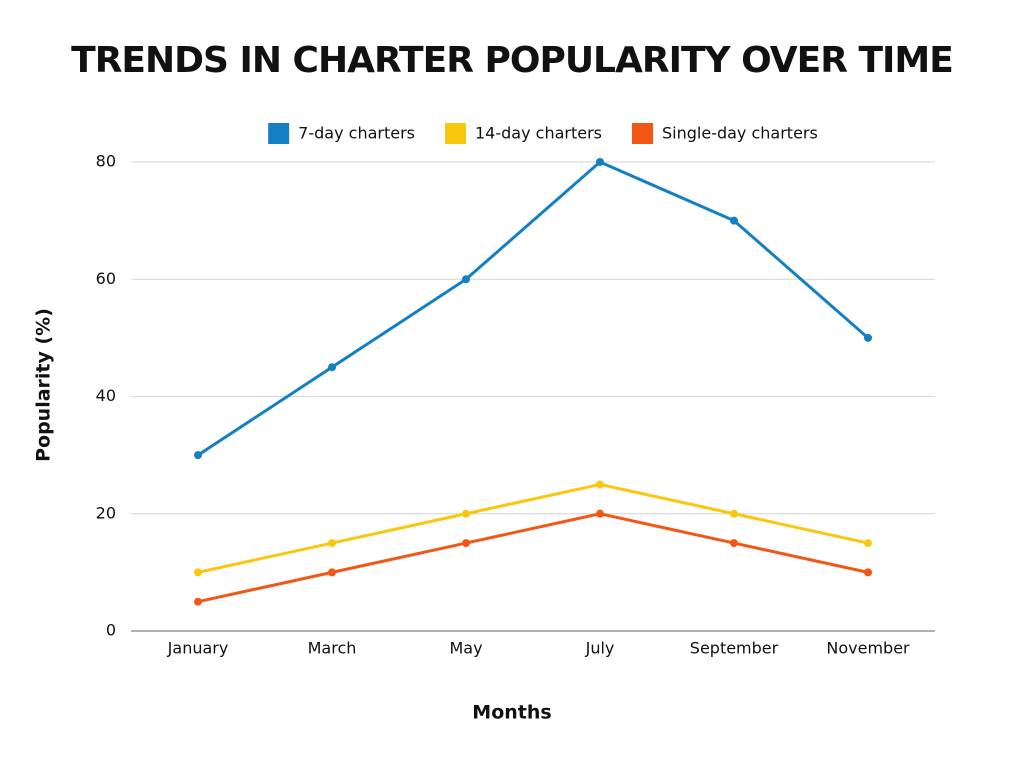 The height and width of the screenshot is (768, 1024). What do you see at coordinates (511, 713) in the screenshot?
I see `x-axis-title: Months` at bounding box center [511, 713].